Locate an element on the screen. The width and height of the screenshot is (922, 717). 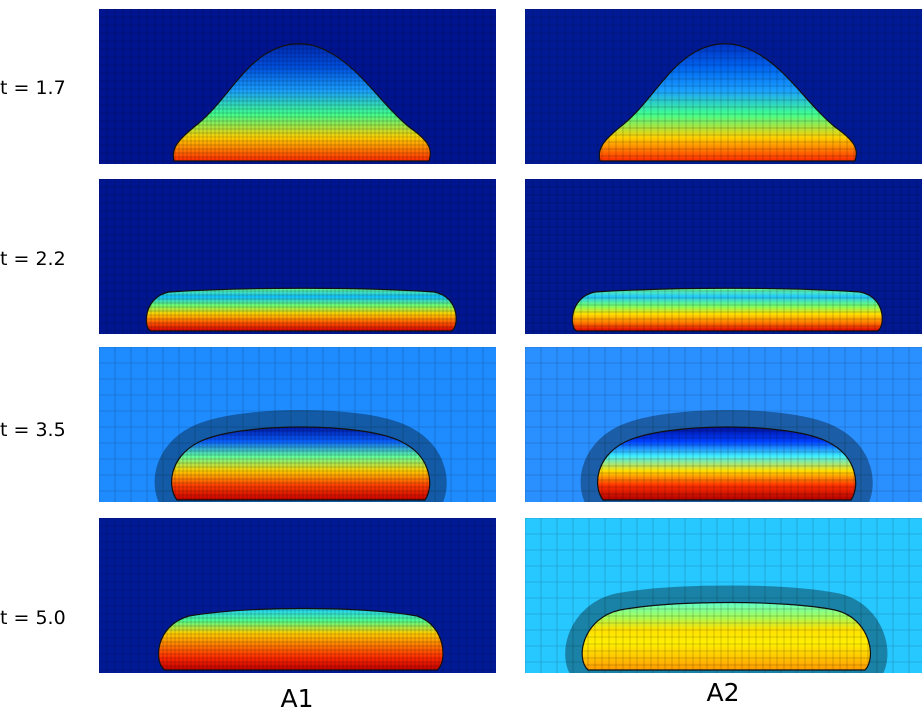
panel-a2-t1 is located at coordinates (723, 86).